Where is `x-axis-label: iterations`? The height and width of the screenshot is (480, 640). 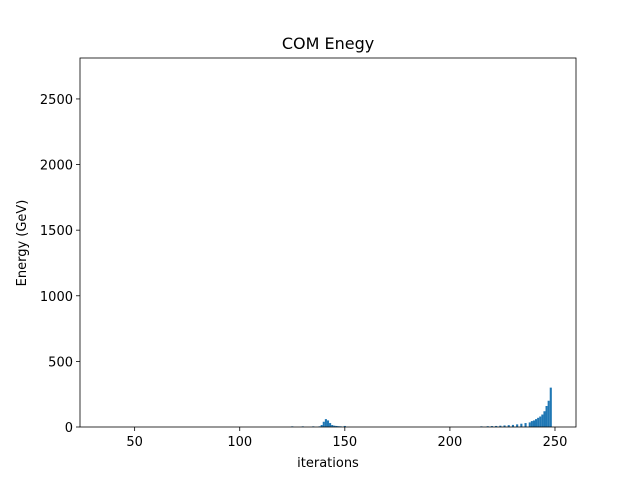 x-axis-label: iterations is located at coordinates (328, 463).